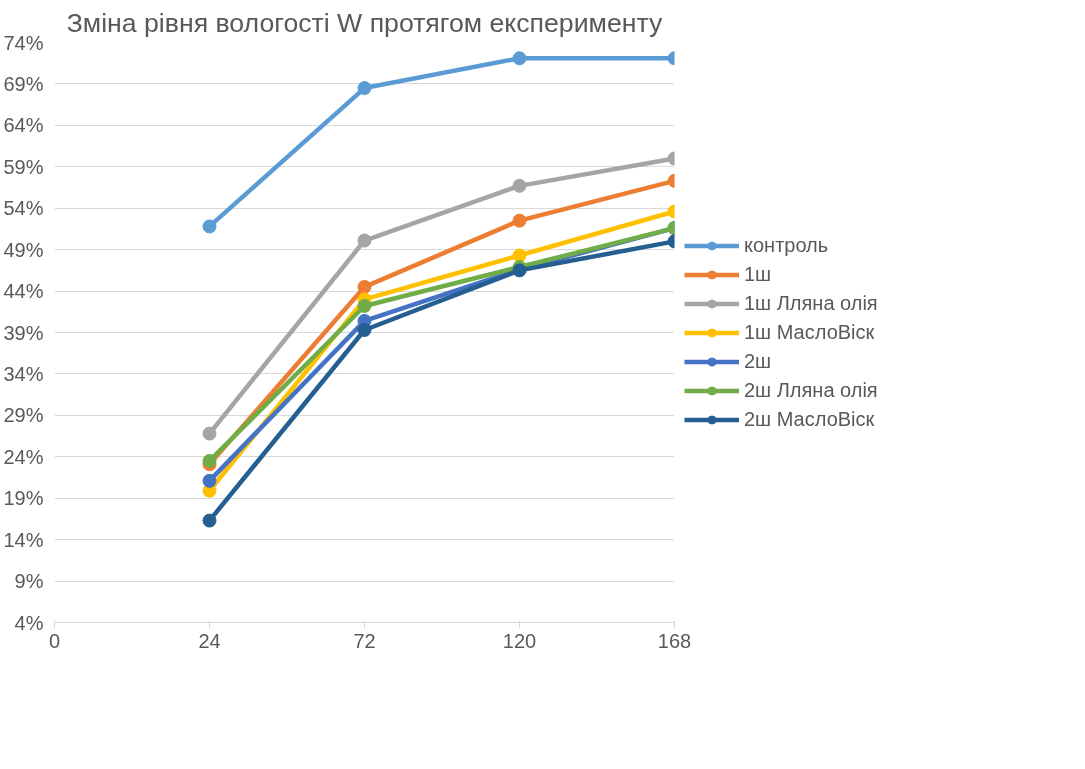 This screenshot has width=1085, height=769. I want to click on y-tick-label: 59%, so click(23, 166).